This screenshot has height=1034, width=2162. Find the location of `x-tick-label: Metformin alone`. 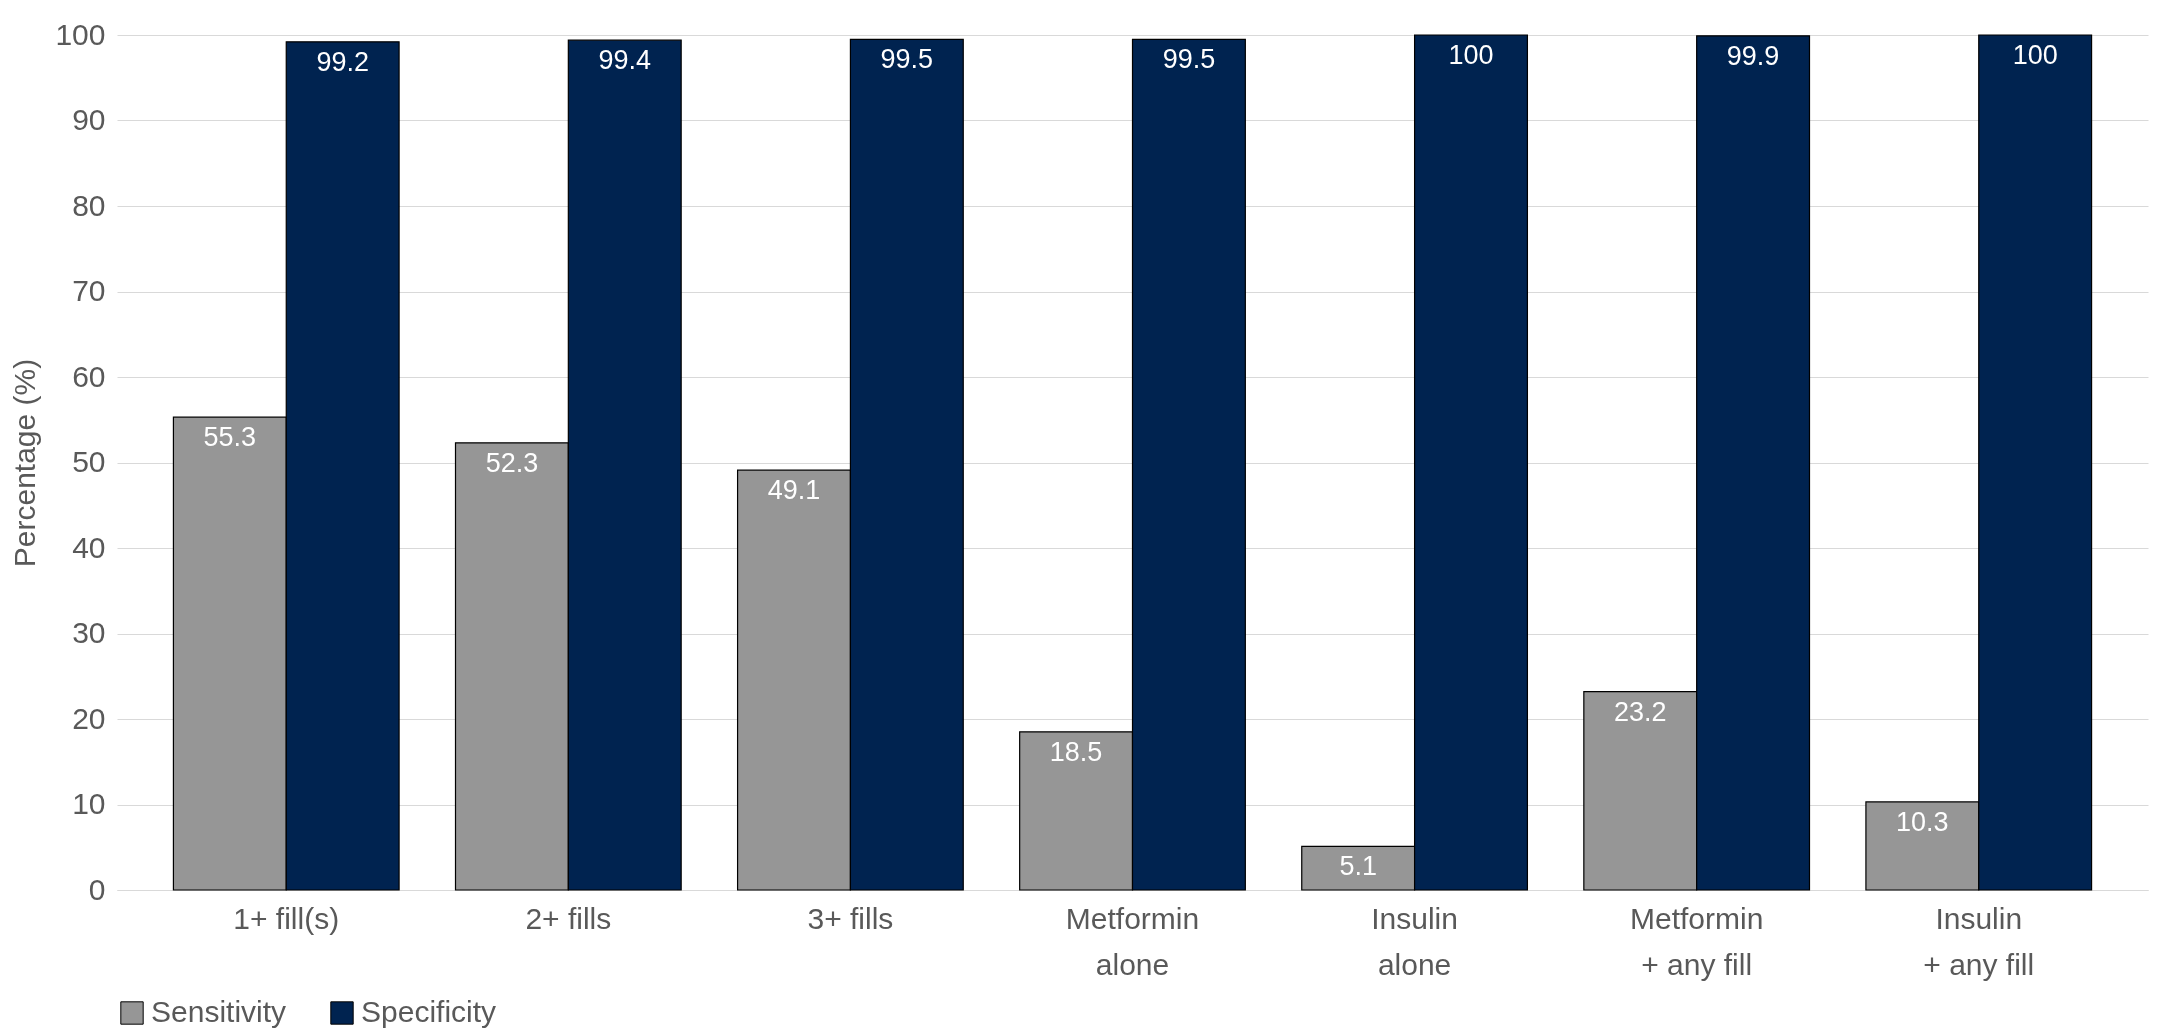

x-tick-label: Metformin alone is located at coordinates (1132, 941).